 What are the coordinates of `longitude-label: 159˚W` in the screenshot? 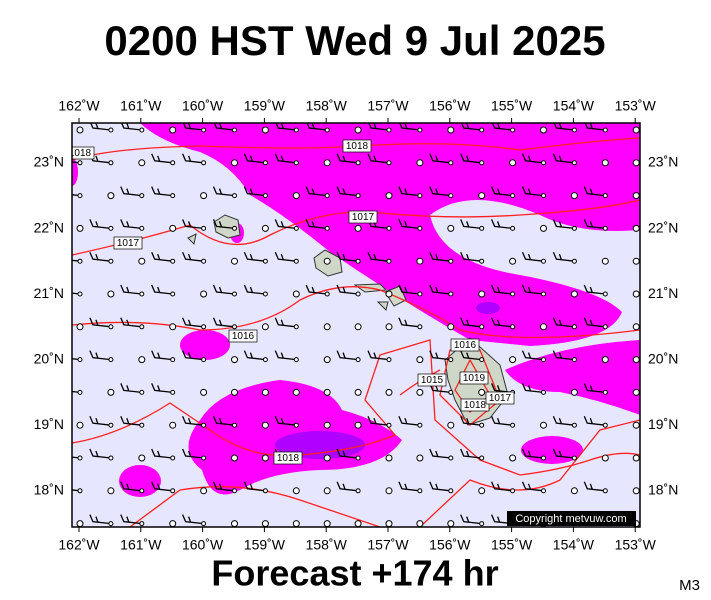 It's located at (265, 106).